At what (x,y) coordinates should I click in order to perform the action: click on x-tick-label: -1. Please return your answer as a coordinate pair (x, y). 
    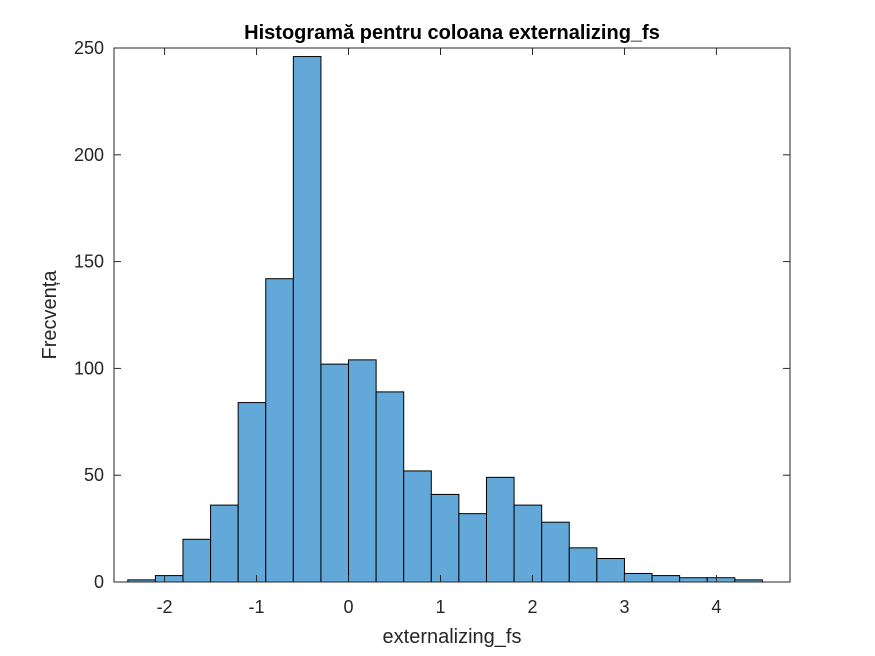
    Looking at the image, I should click on (257, 607).